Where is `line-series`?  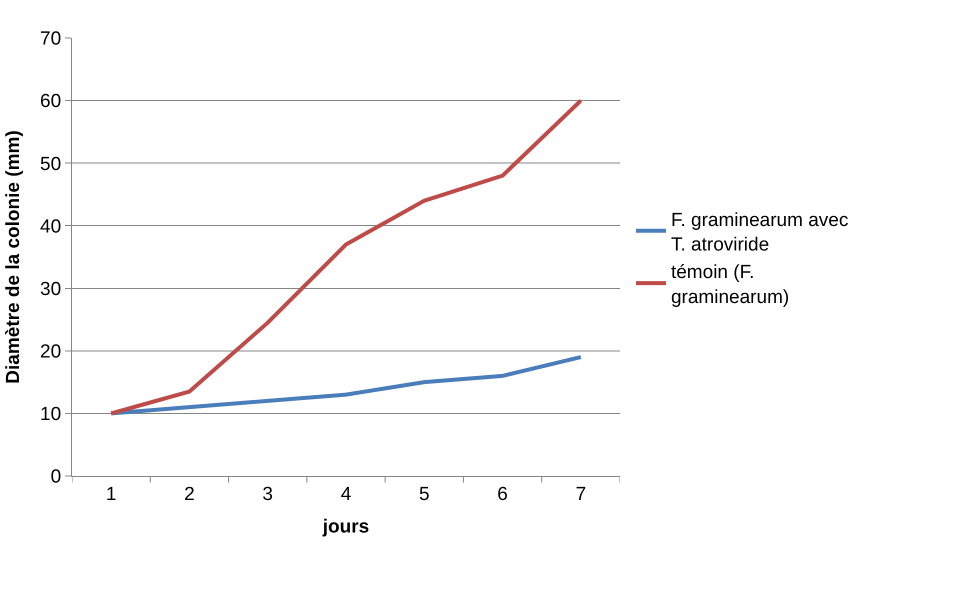
line-series is located at coordinates (346, 385).